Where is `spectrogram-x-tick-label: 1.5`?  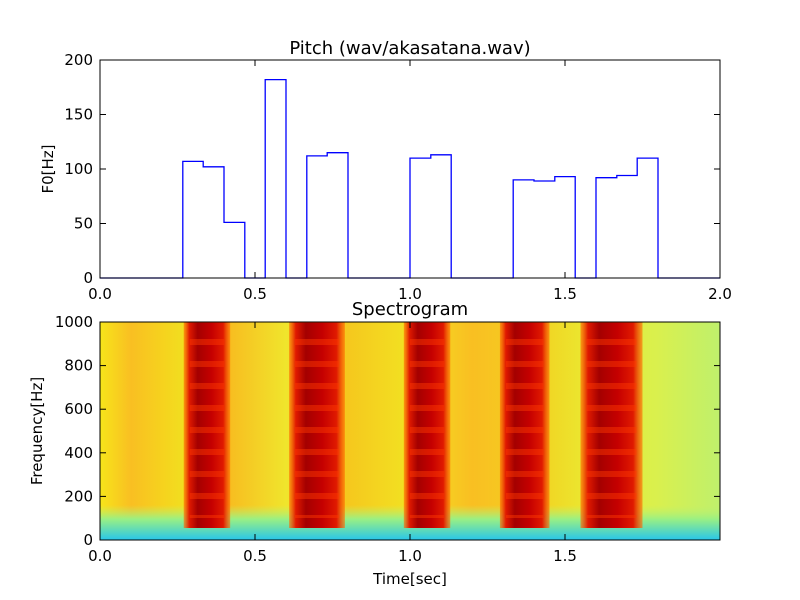
spectrogram-x-tick-label: 1.5 is located at coordinates (565, 556).